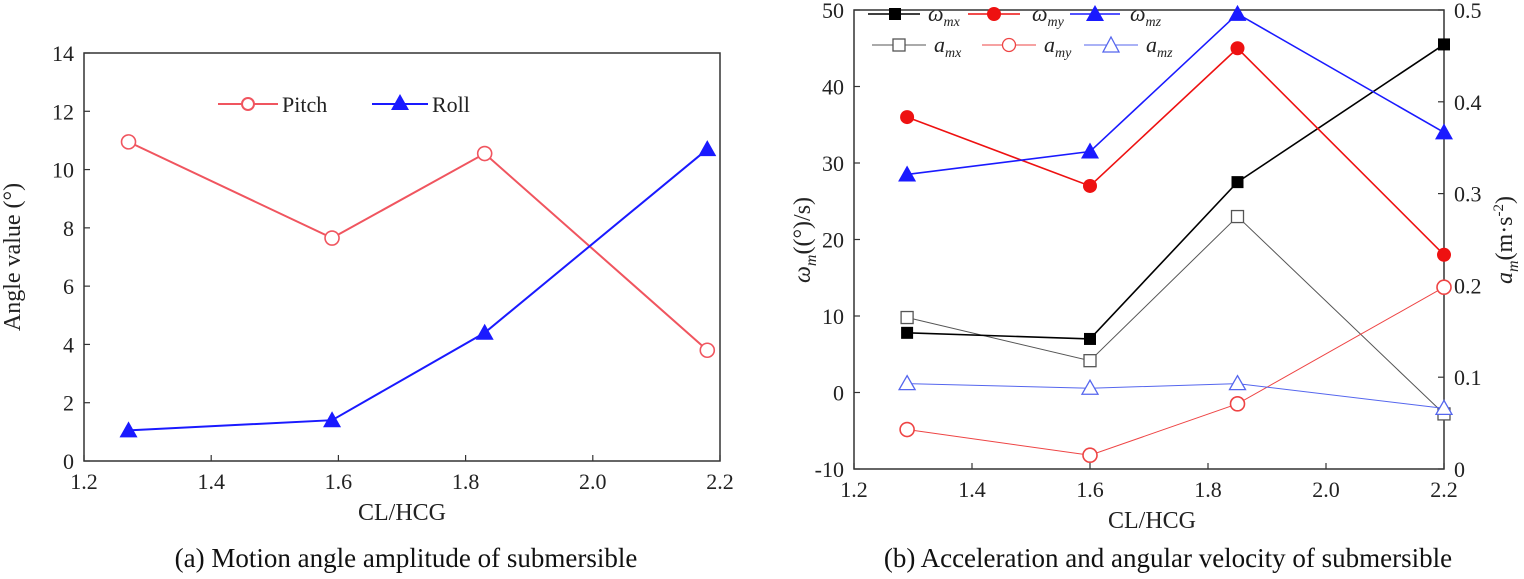 Image resolution: width=1524 pixels, height=579 pixels. What do you see at coordinates (339, 481) in the screenshot?
I see `chart-a-x-tick-label: 1.6` at bounding box center [339, 481].